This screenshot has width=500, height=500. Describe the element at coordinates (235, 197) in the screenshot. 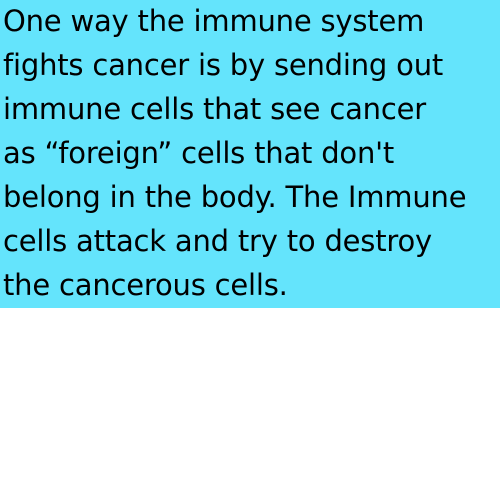

I see `text-line: belong in the body. The Immune` at that location.